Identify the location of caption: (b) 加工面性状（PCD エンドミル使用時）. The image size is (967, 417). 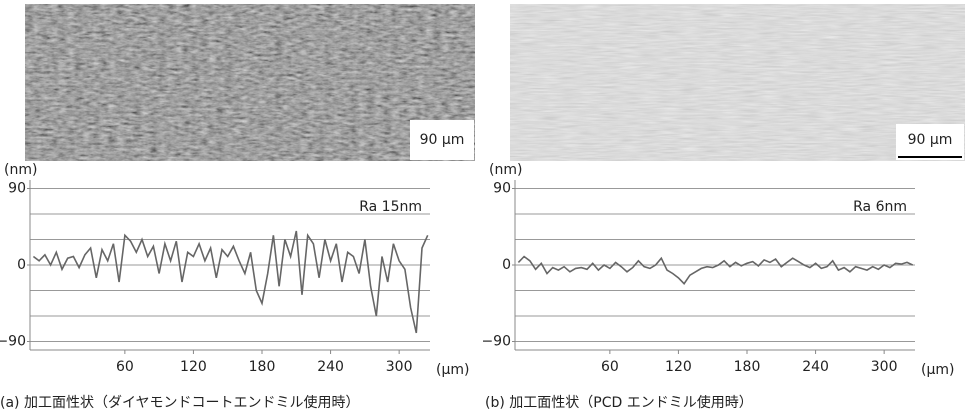
(619, 402).